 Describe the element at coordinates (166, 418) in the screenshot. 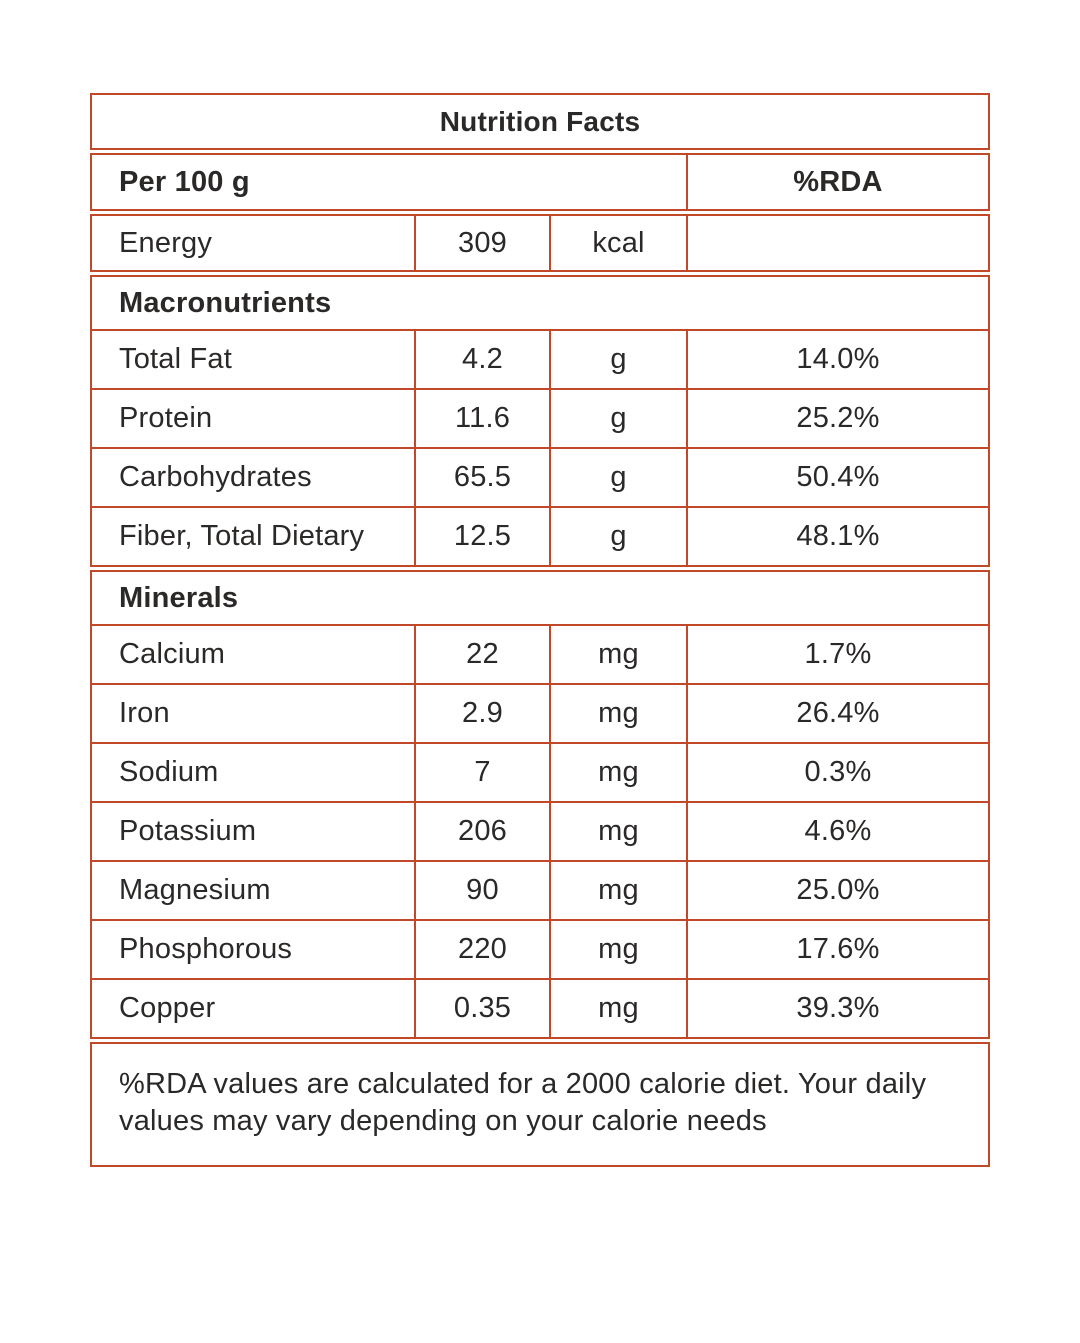

I see `nutrient-label: Protein` at that location.